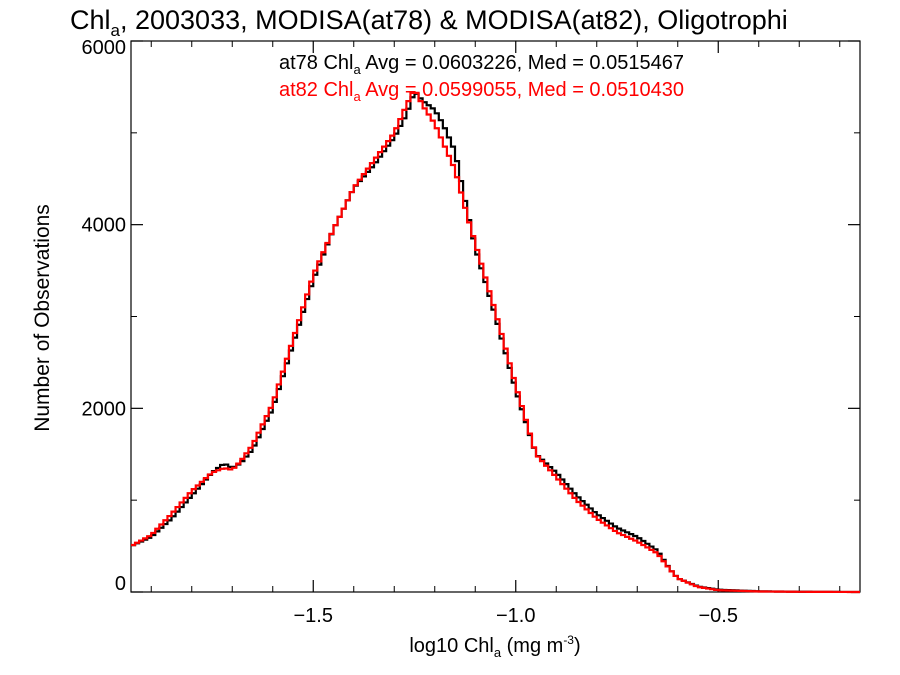 This screenshot has height=675, width=900. Describe the element at coordinates (515, 616) in the screenshot. I see `x-tick-label: −1.0` at that location.